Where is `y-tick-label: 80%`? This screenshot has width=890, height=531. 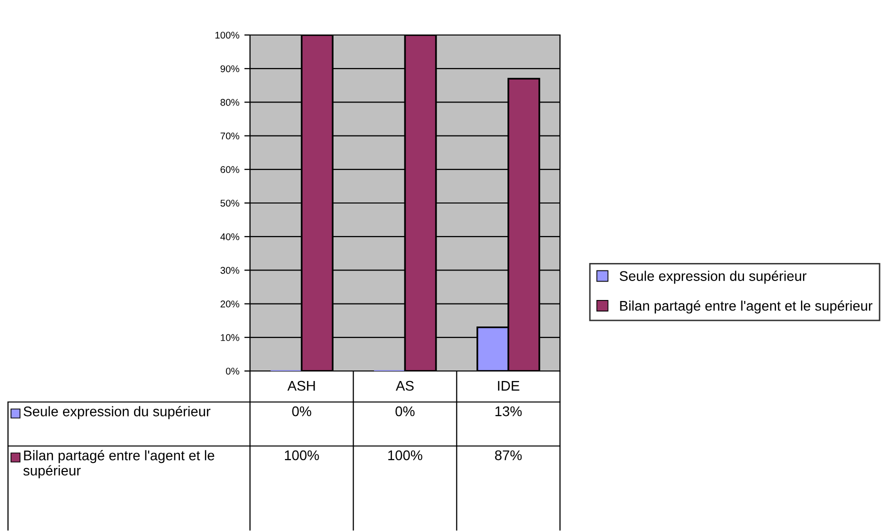 y-tick-label: 80% is located at coordinates (230, 102).